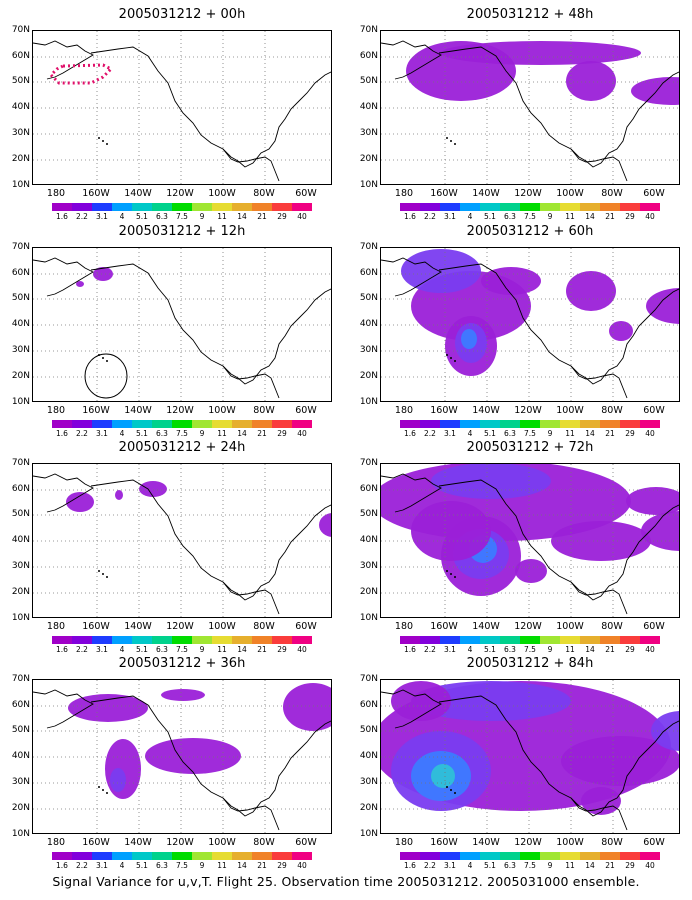  I want to click on contour-circle, so click(106, 376).